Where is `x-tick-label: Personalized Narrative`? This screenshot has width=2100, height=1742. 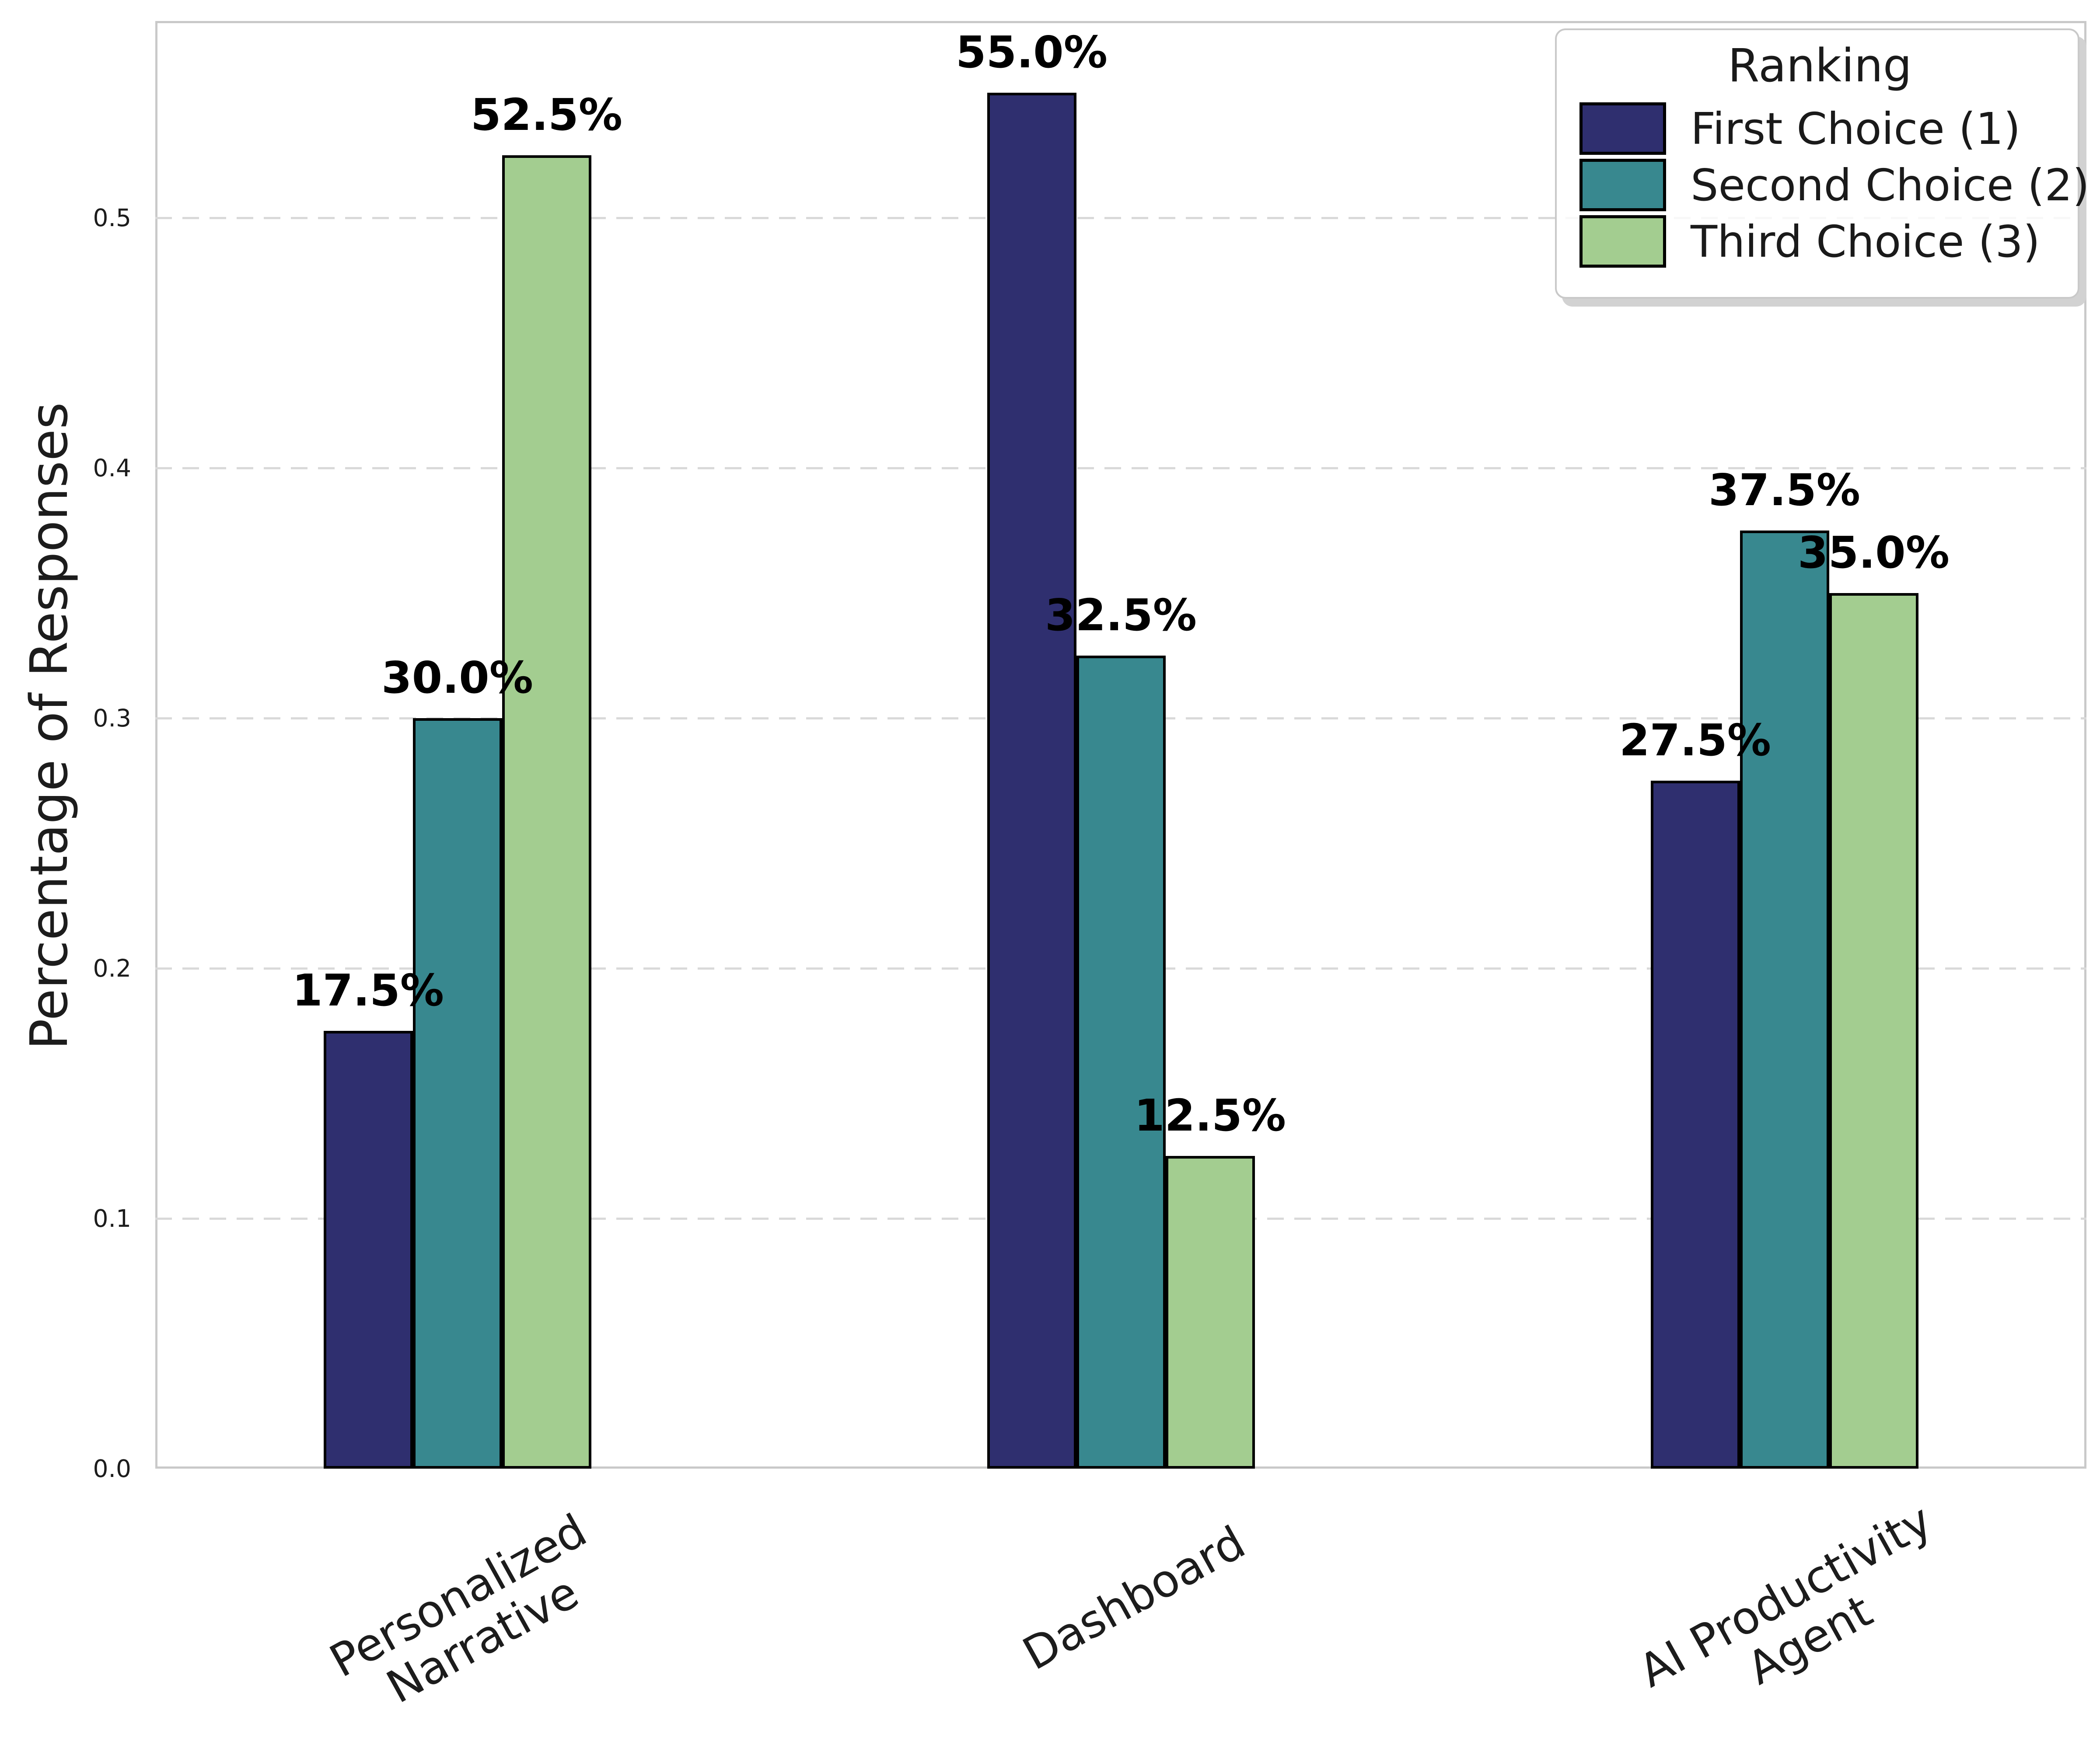
x-tick-label: Personalized Narrative is located at coordinates (458, 1609).